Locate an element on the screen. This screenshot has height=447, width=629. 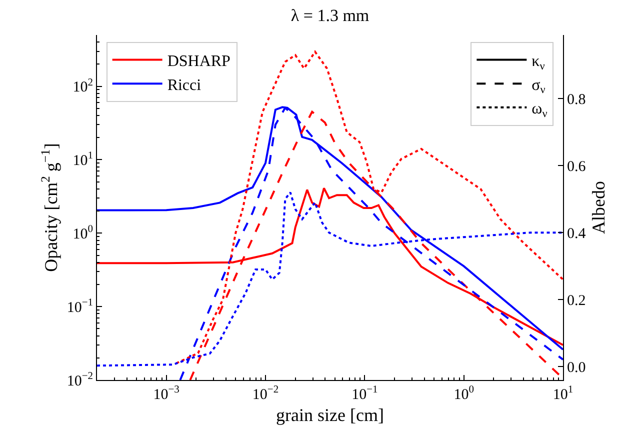
legend-label: DSHARP is located at coordinates (199, 61).